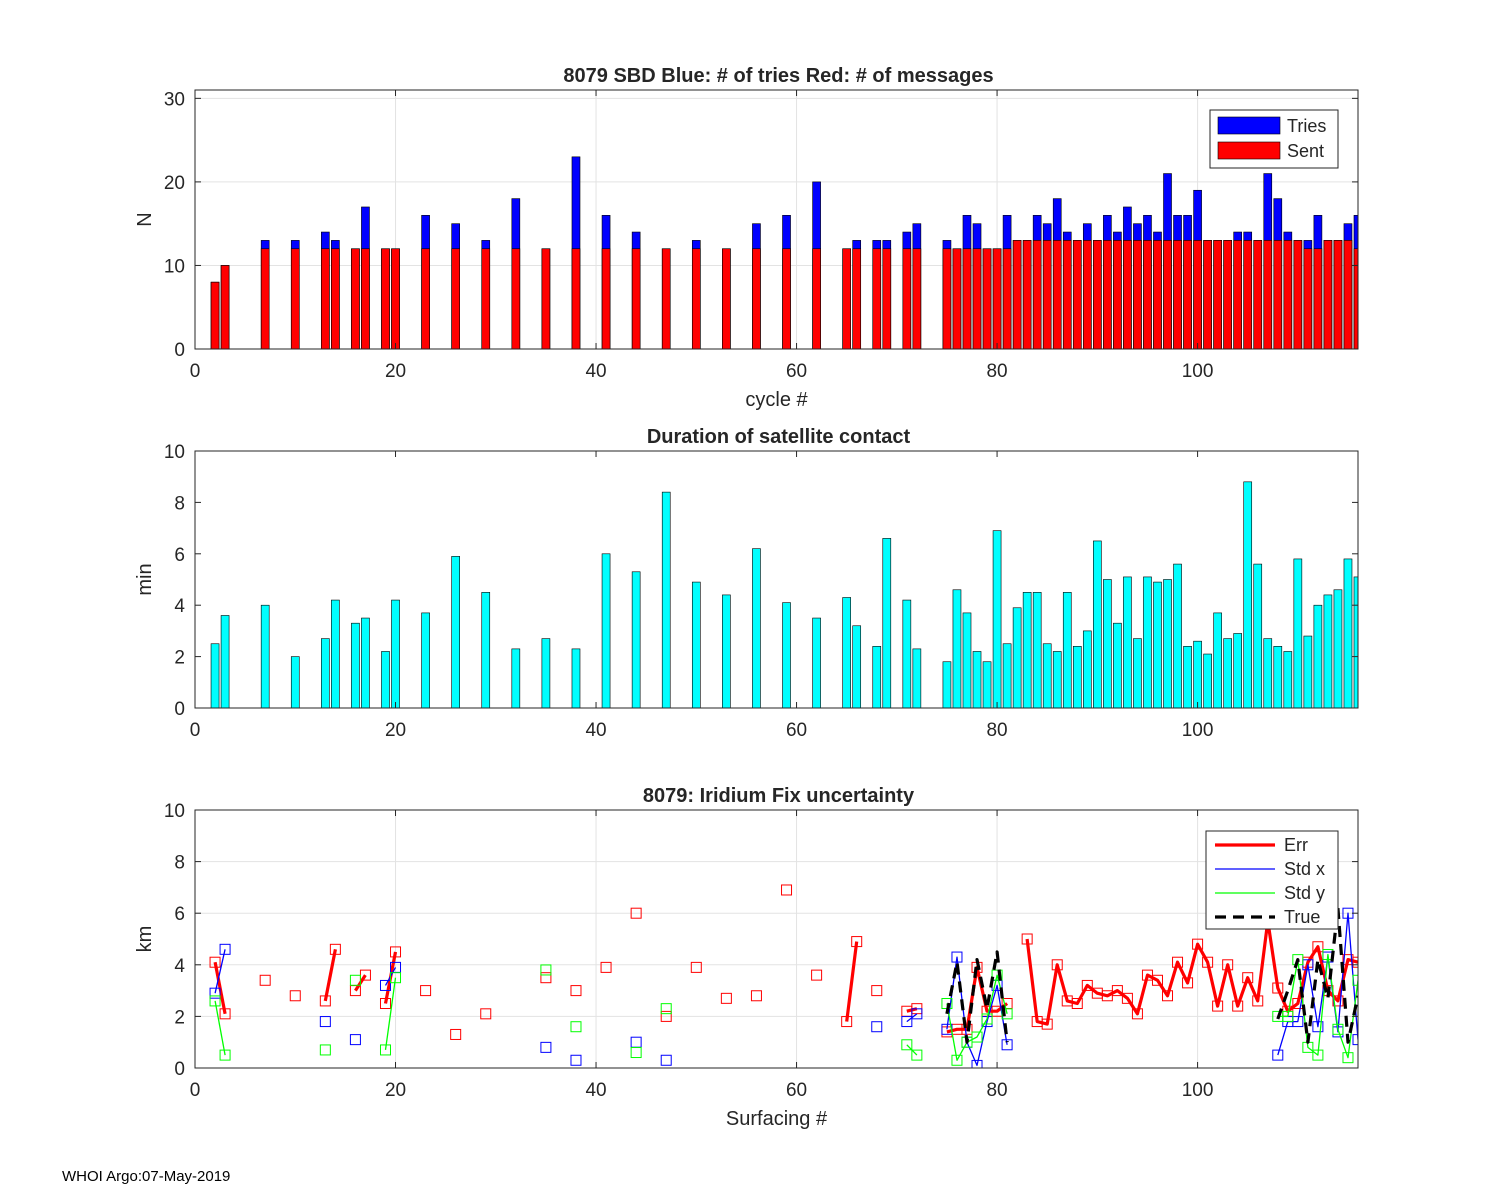 The height and width of the screenshot is (1200, 1500). I want to click on tries-legend-swatch, so click(1249, 125).